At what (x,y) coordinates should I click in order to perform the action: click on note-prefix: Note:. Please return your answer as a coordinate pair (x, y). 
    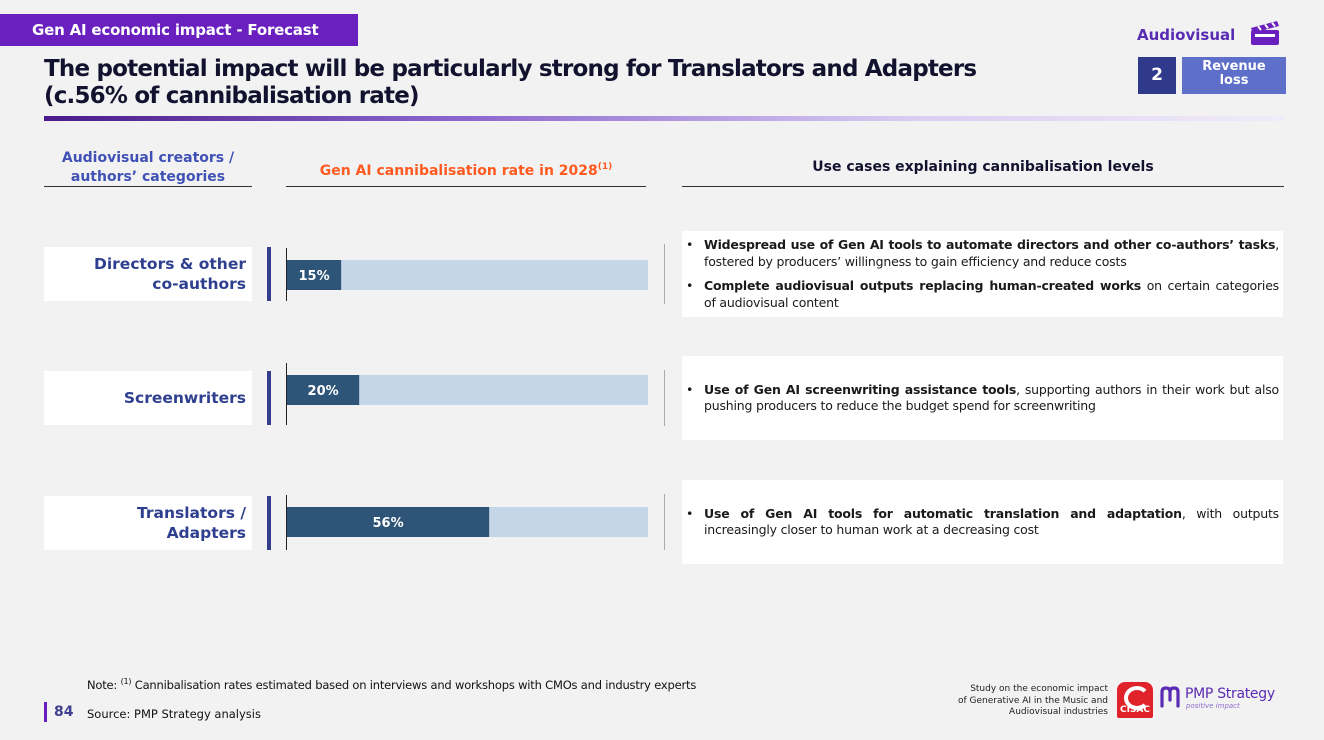
    Looking at the image, I should click on (104, 685).